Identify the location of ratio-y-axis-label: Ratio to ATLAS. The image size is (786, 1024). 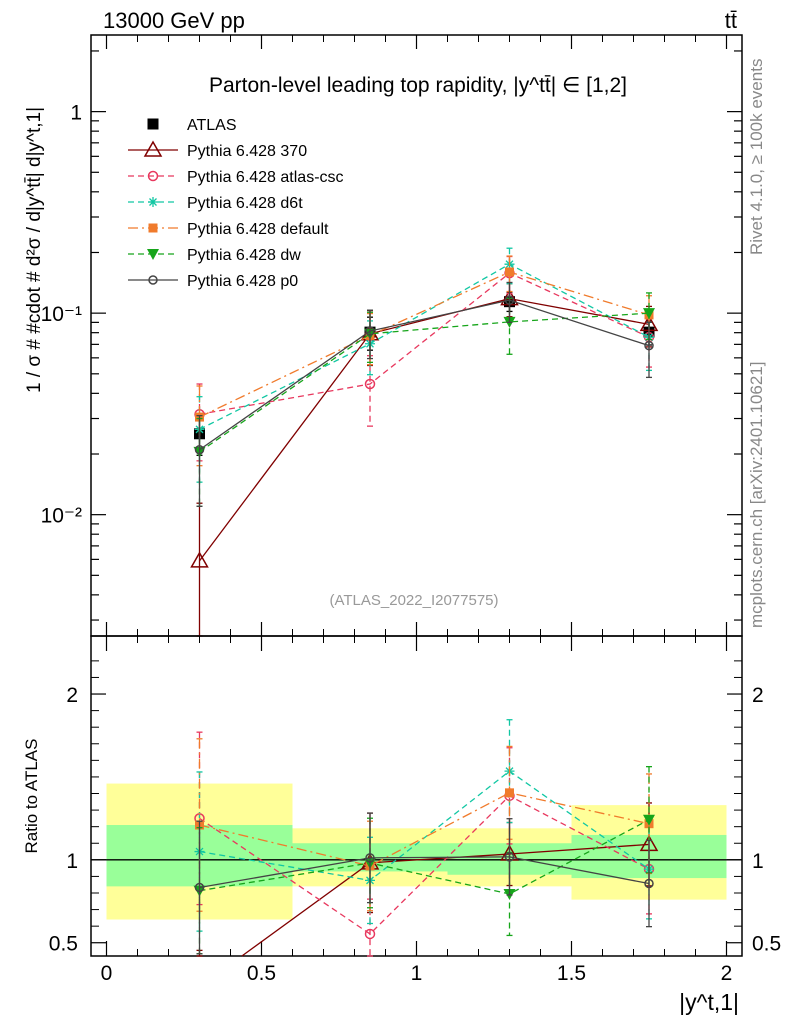
(31, 796).